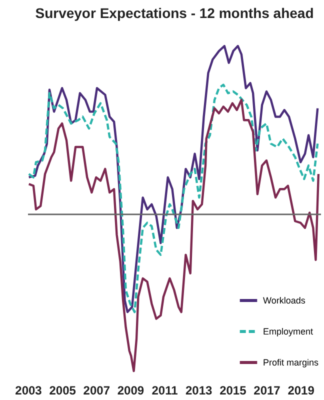 The height and width of the screenshot is (400, 324). What do you see at coordinates (291, 363) in the screenshot?
I see `legend-label: Profit margins` at bounding box center [291, 363].